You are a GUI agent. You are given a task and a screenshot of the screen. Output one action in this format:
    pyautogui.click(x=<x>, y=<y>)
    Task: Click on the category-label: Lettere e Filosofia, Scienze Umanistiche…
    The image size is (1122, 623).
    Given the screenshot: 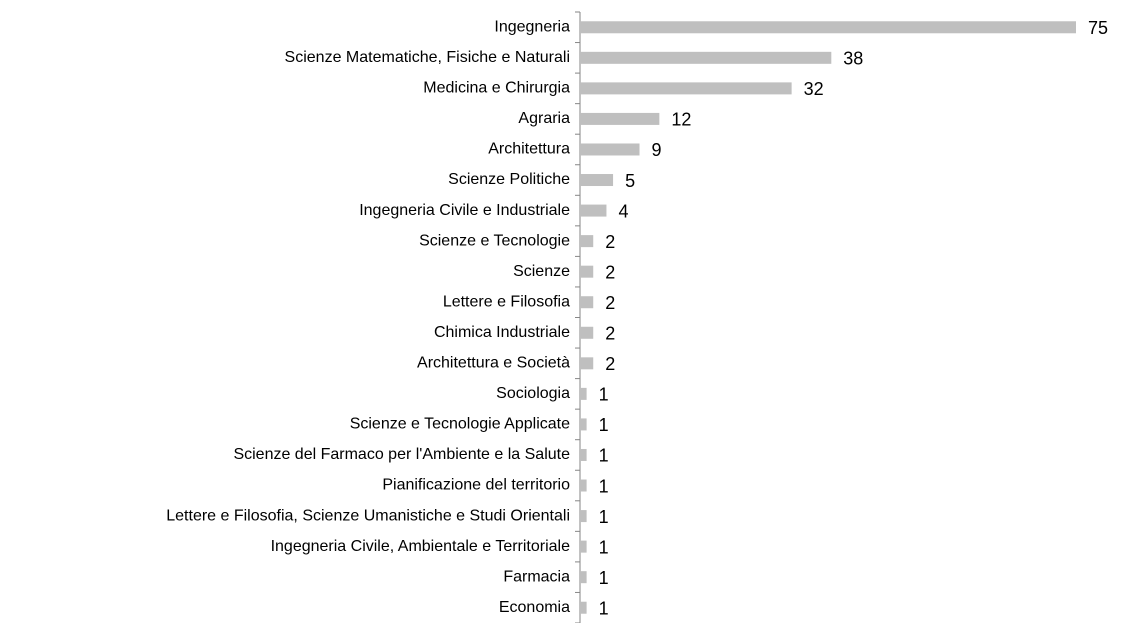 What is the action you would take?
    pyautogui.click(x=368, y=515)
    